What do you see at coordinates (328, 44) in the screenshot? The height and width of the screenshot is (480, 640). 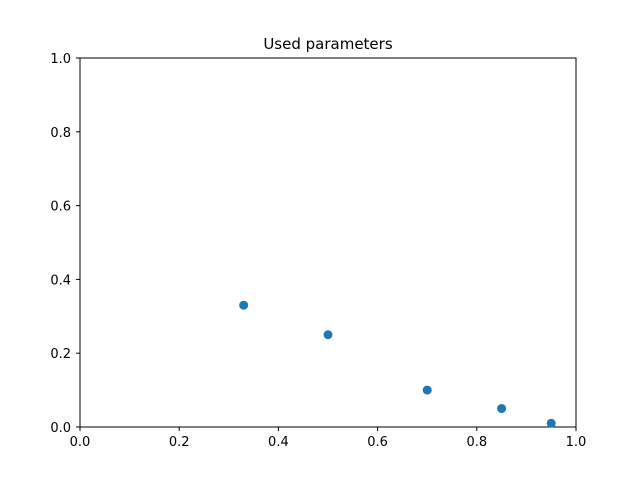 I see `chart-title: Used parameters` at bounding box center [328, 44].